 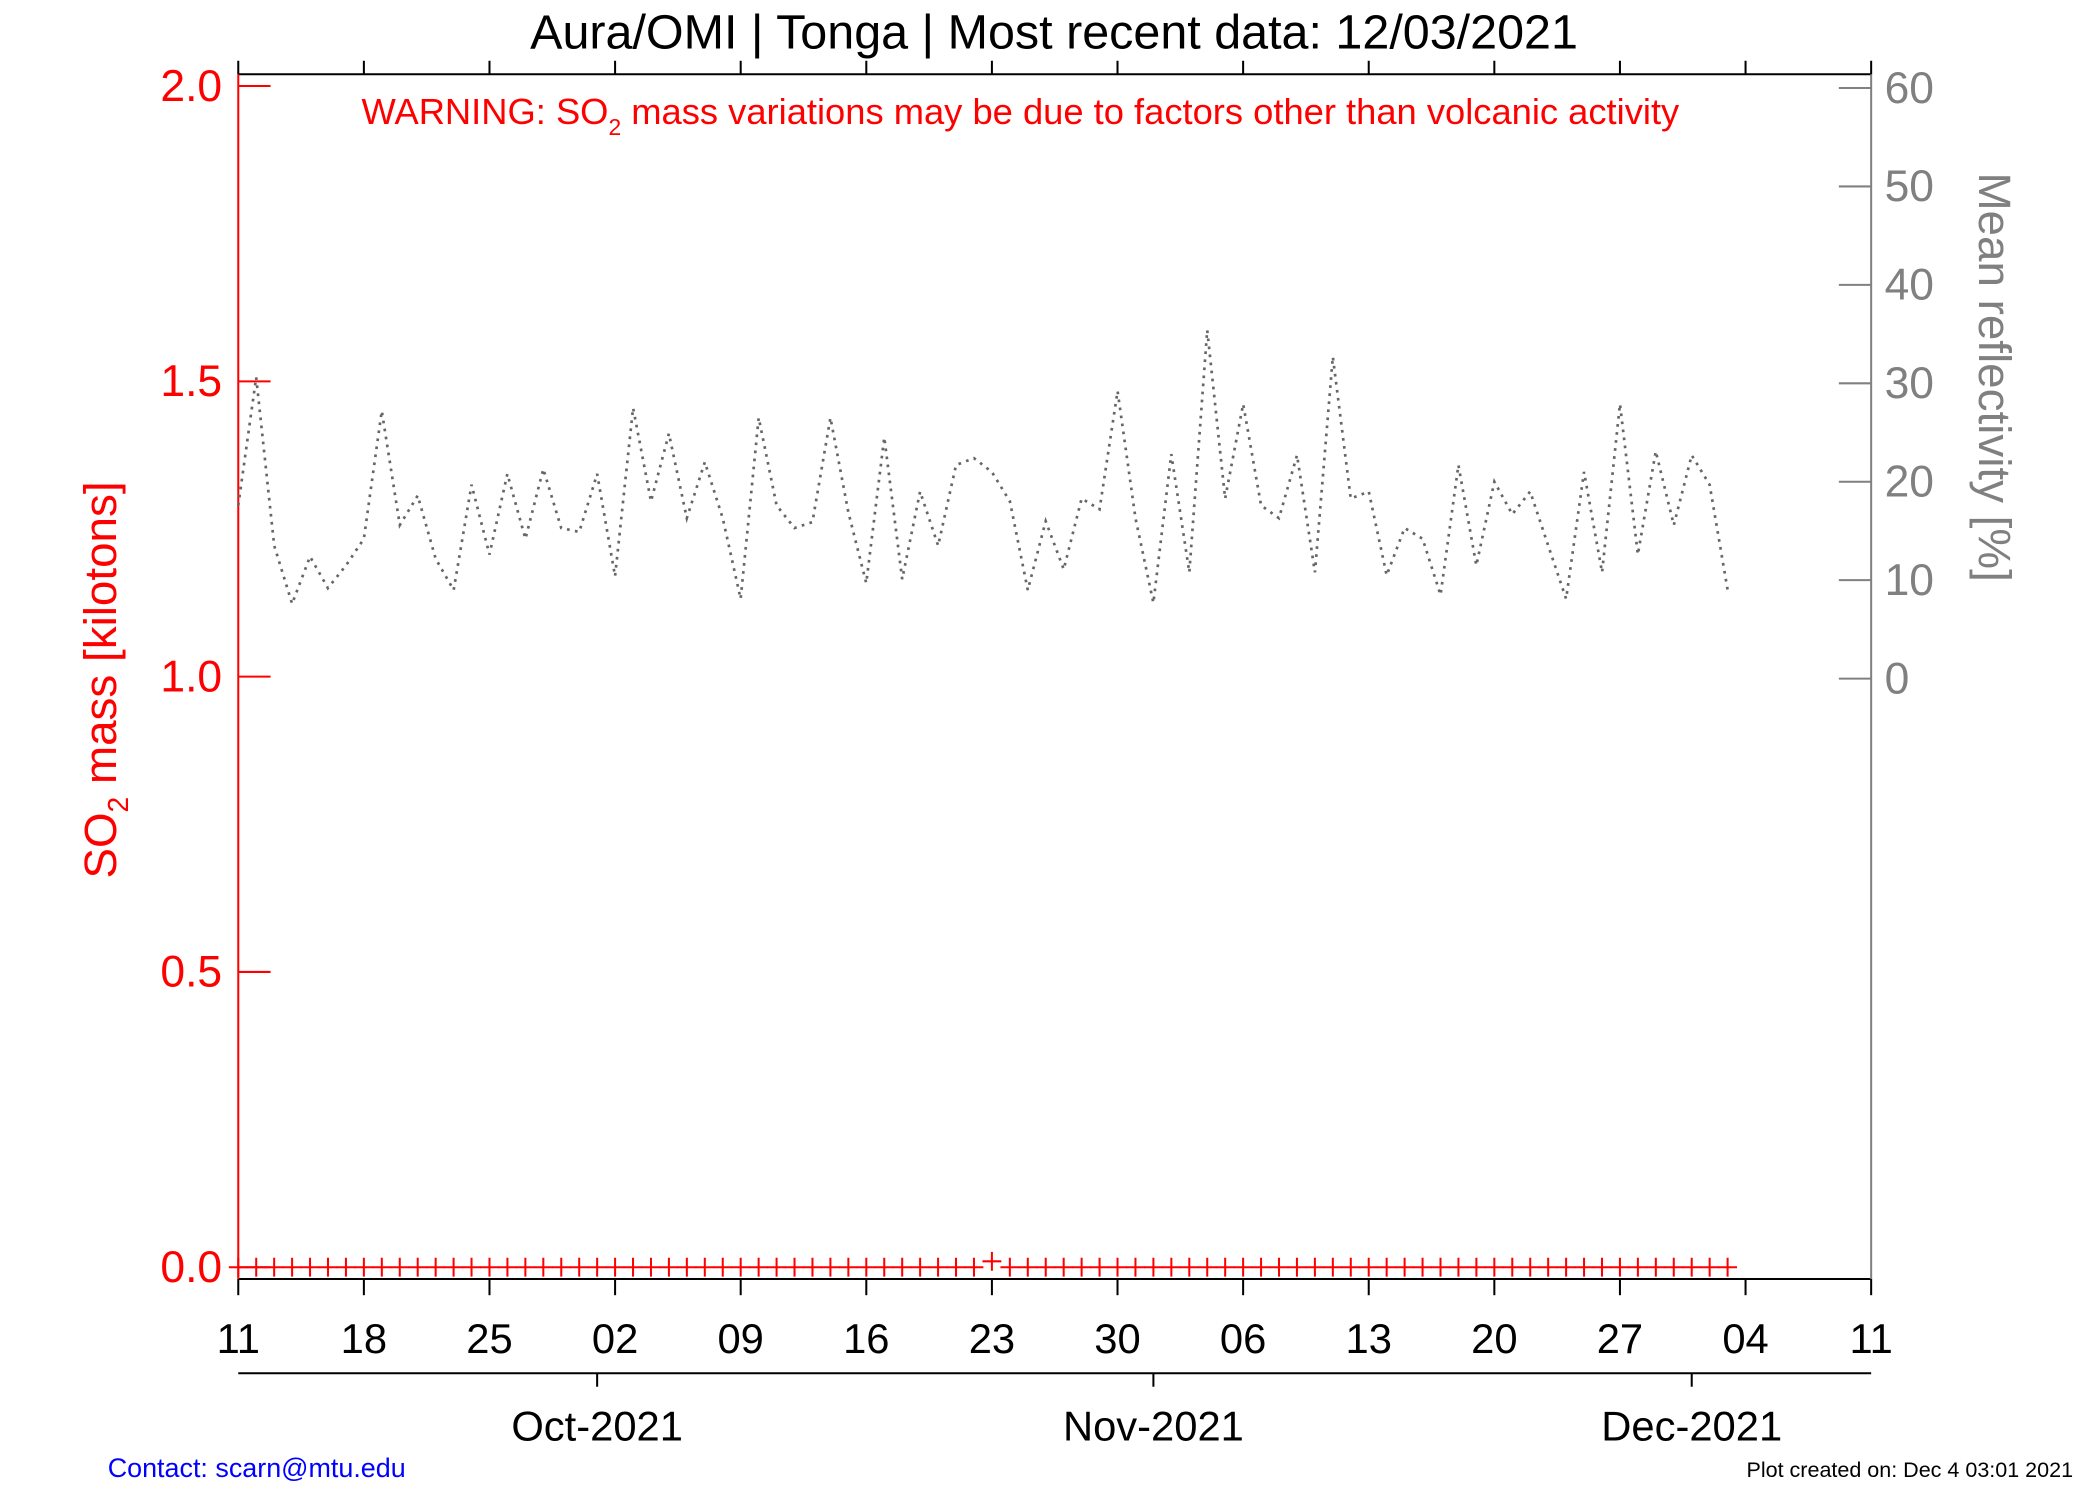 What do you see at coordinates (191, 972) in the screenshot?
I see `y-tick-label: 0.5` at bounding box center [191, 972].